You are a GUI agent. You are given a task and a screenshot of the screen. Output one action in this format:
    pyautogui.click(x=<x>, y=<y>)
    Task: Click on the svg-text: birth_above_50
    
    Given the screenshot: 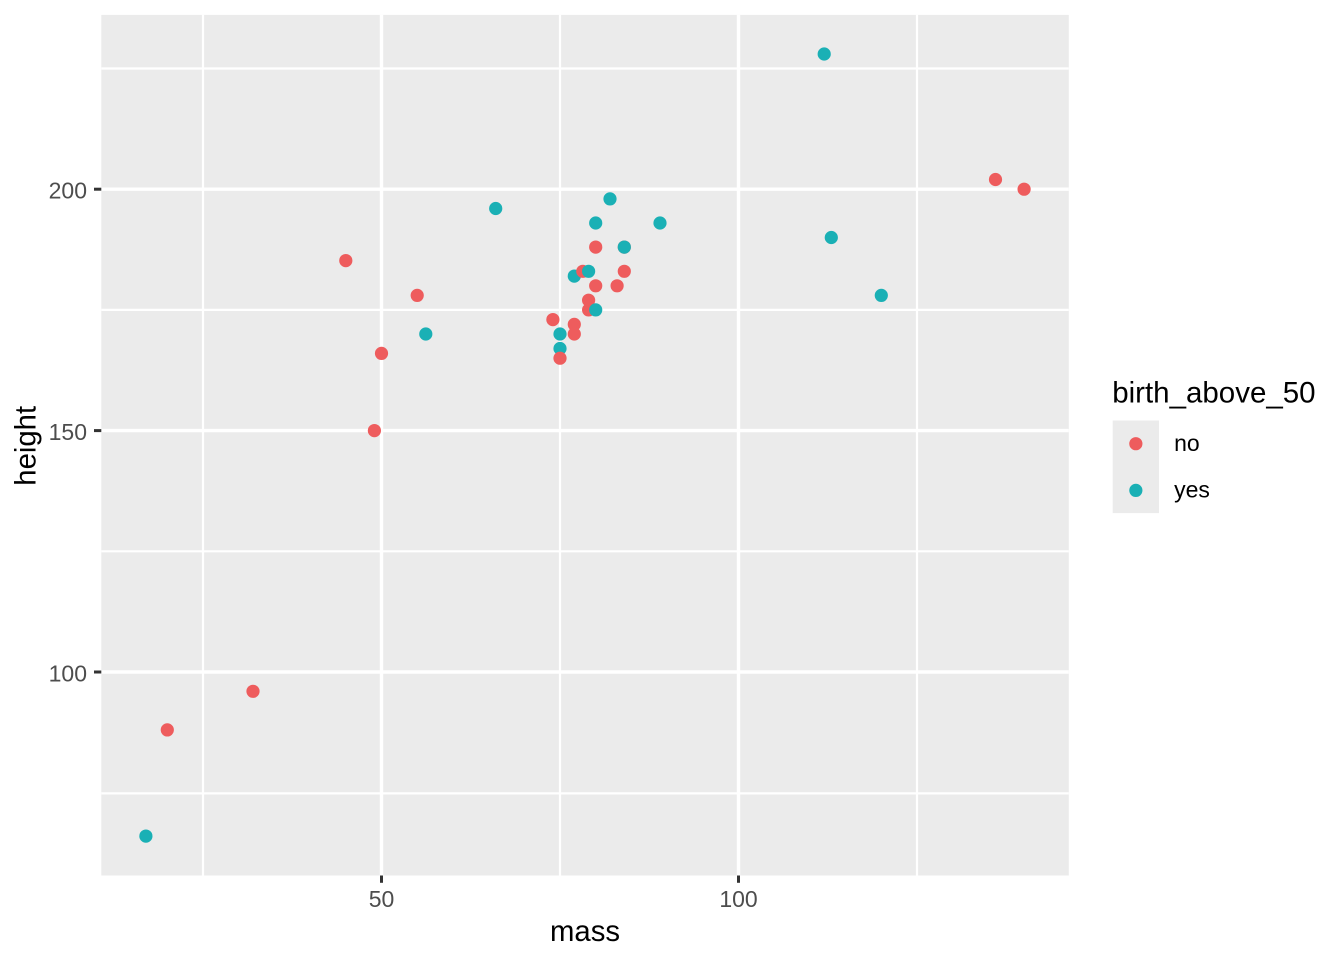 What is the action you would take?
    pyautogui.click(x=1213, y=393)
    